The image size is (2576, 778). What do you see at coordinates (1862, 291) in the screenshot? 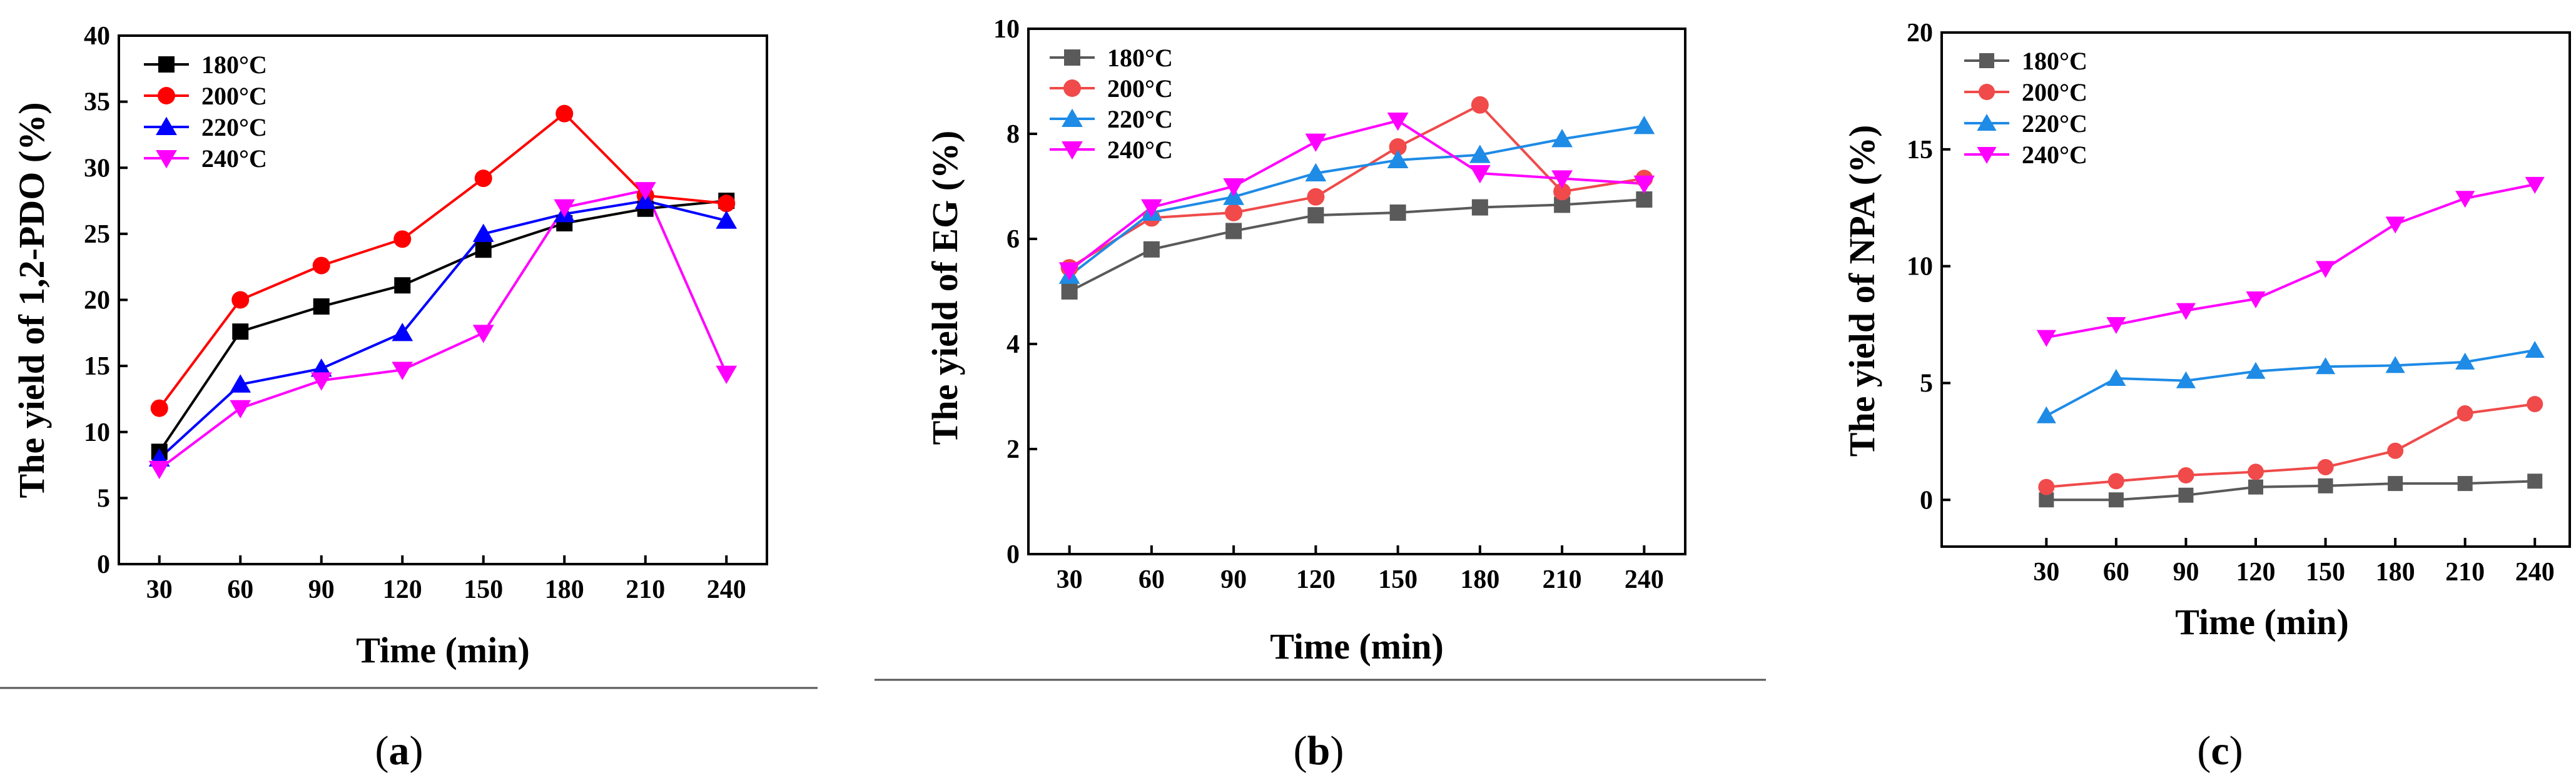
I see `y-axis-label: The yield of NPA (%)` at bounding box center [1862, 291].